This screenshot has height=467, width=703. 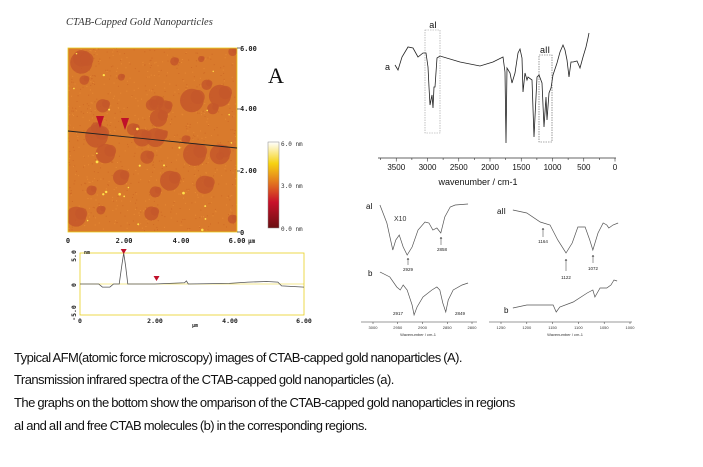 What do you see at coordinates (566, 277) in the screenshot?
I see `peak-label: 1122` at bounding box center [566, 277].